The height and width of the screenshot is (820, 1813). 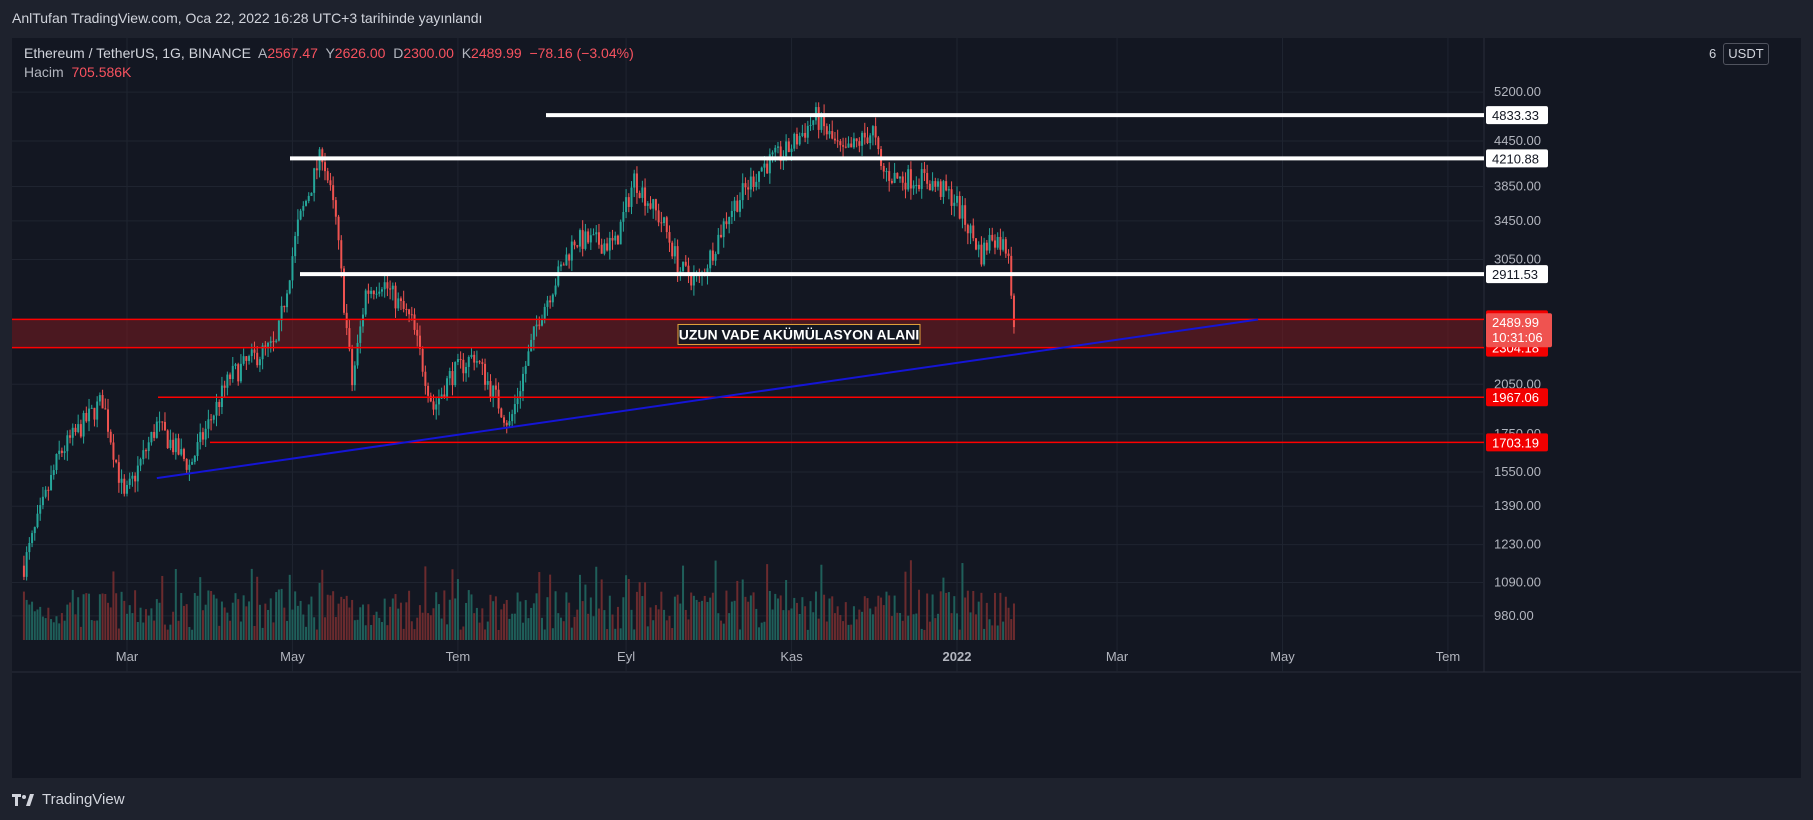 I want to click on y-tick-label: 3850.00, so click(x=1517, y=185).